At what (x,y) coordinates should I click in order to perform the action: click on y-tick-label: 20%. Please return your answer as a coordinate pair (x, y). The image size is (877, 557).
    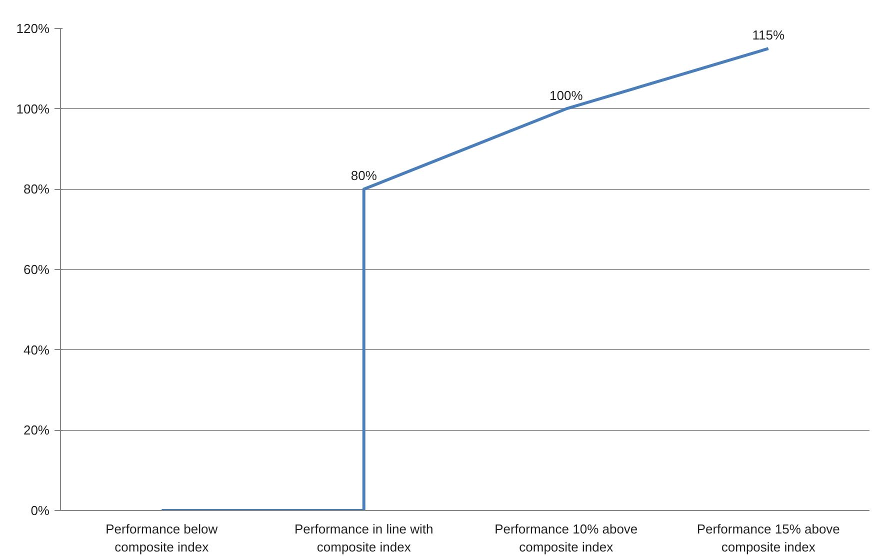
    Looking at the image, I should click on (36, 430).